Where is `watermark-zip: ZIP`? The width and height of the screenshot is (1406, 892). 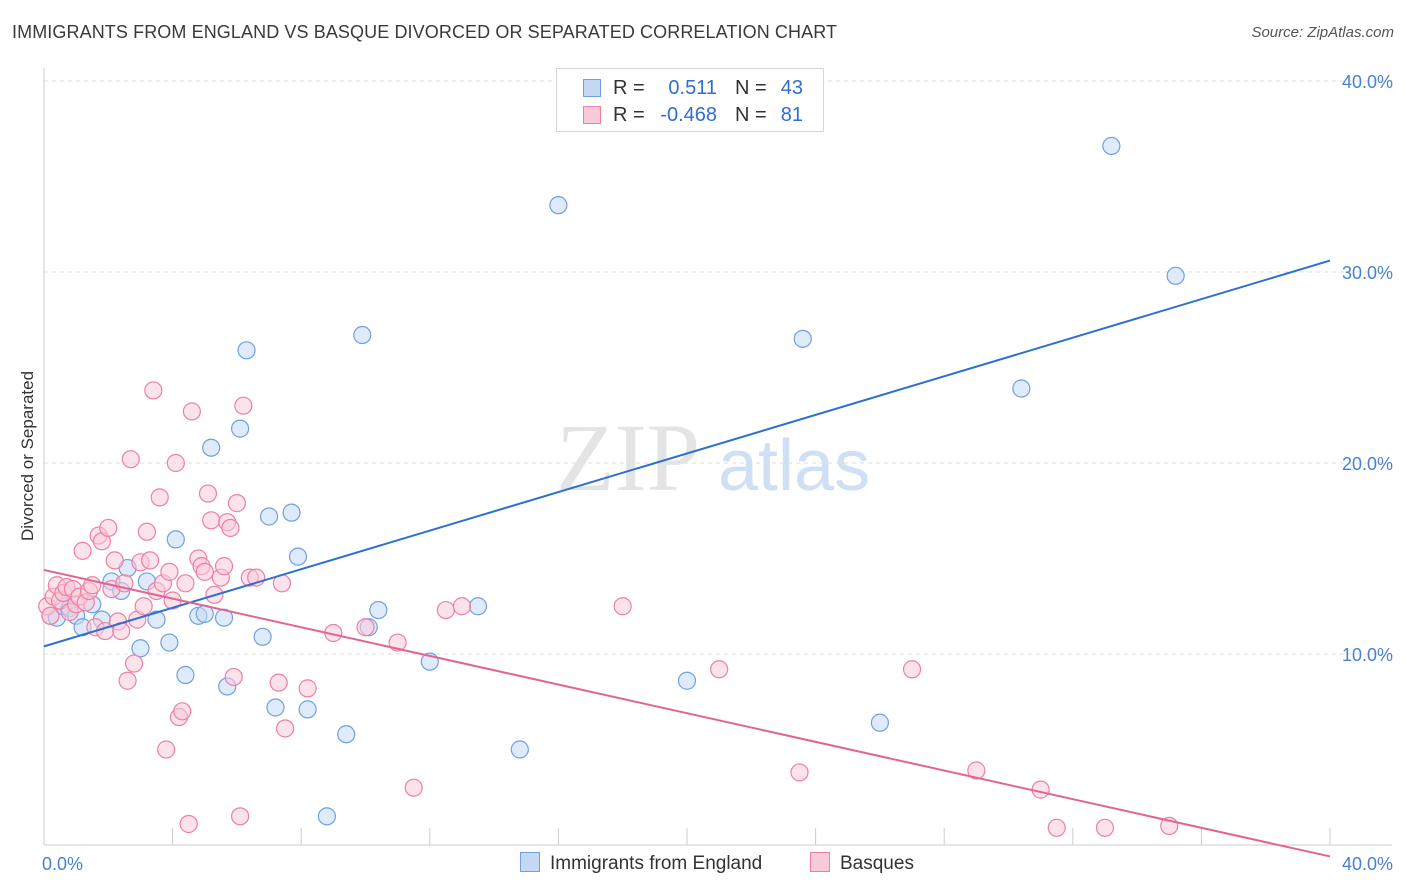 watermark-zip: ZIP is located at coordinates (628, 457).